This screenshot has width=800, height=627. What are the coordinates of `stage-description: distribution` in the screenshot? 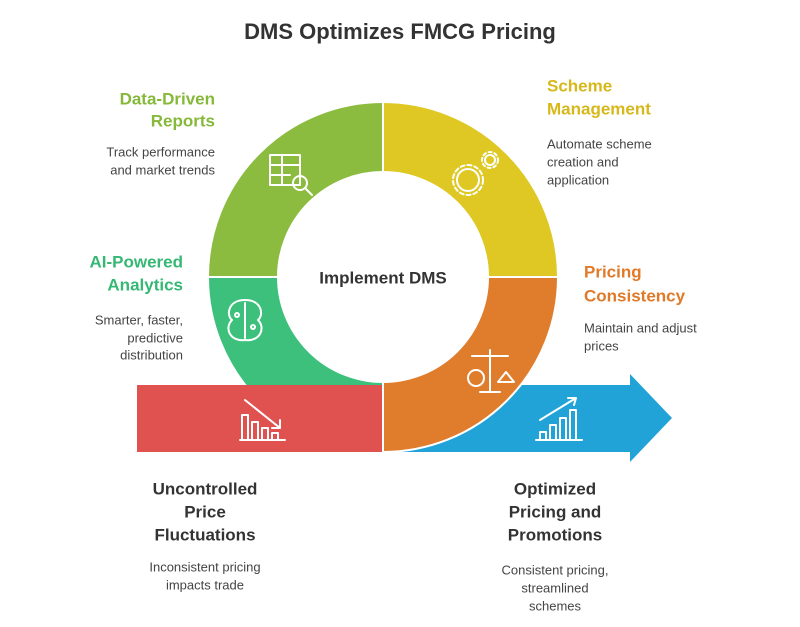 It's located at (151, 354).